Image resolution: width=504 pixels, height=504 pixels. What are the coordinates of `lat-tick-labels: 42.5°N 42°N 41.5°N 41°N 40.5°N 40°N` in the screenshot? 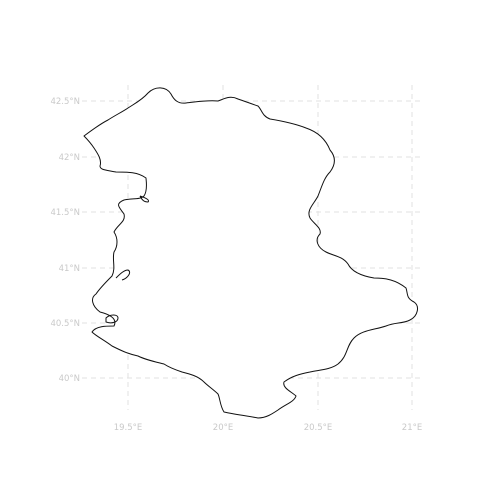 It's located at (65, 240).